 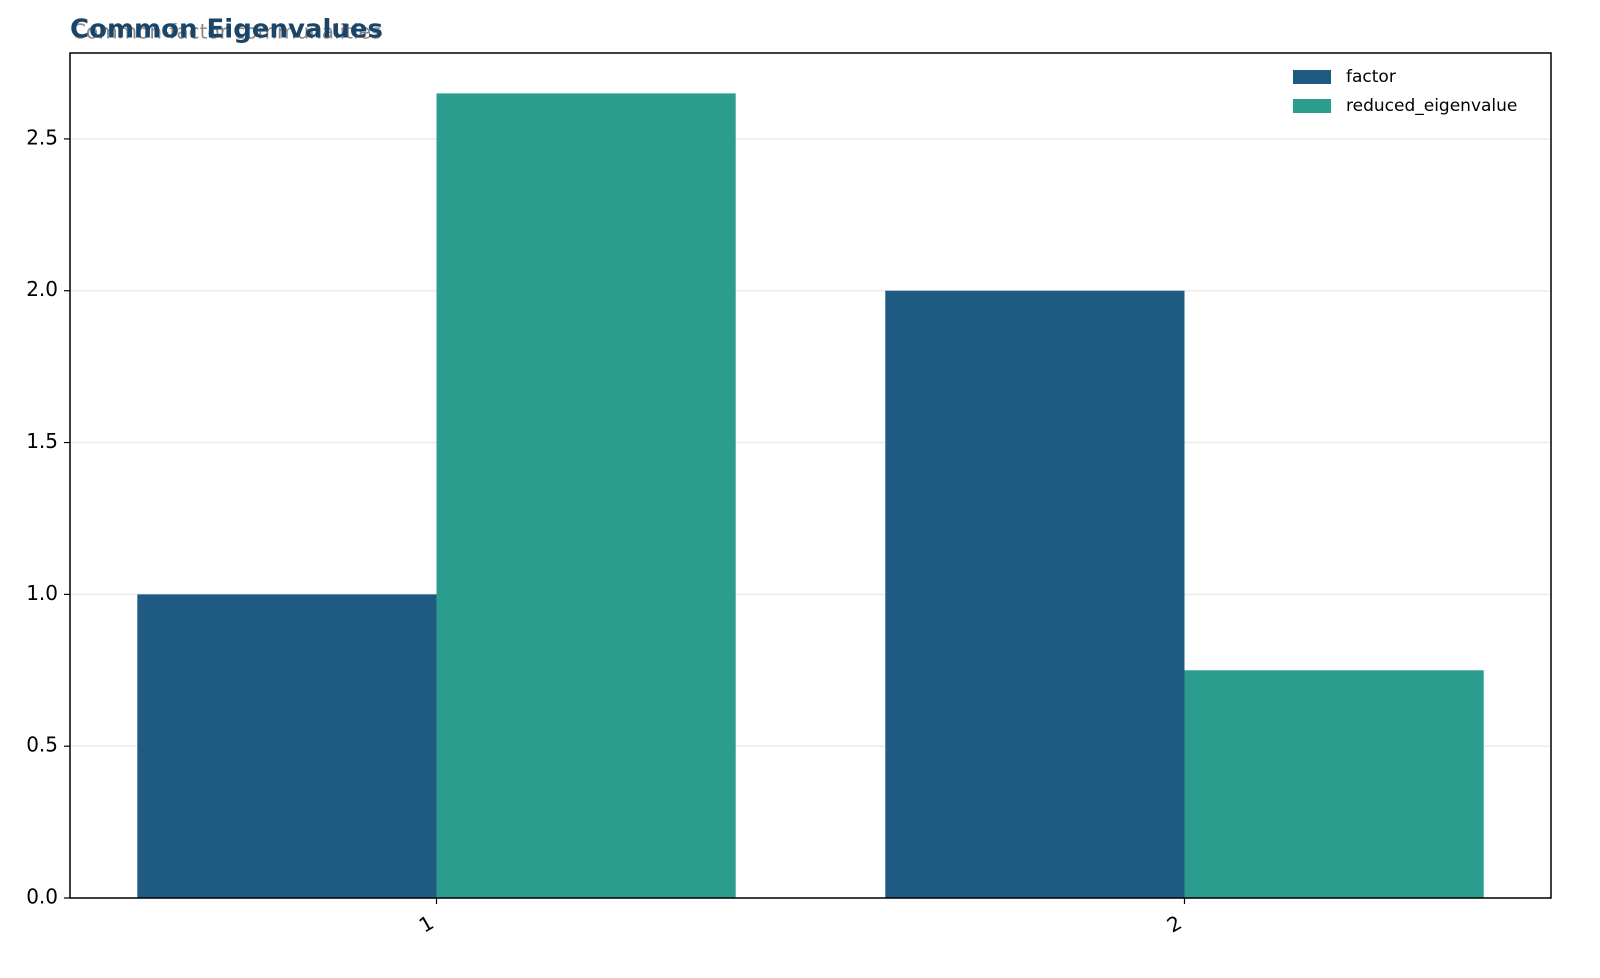 What do you see at coordinates (42, 745) in the screenshot?
I see `y-tick-label: 0.5` at bounding box center [42, 745].